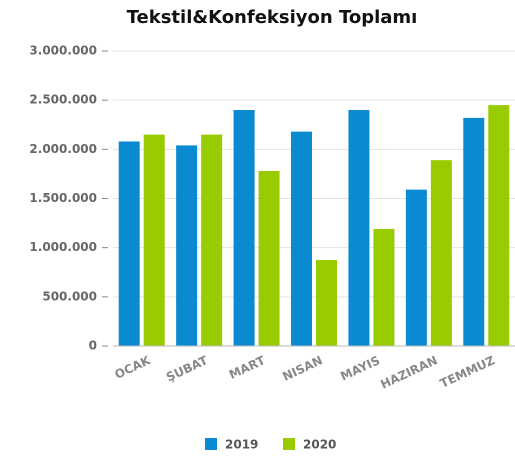 This screenshot has width=515, height=460. Describe the element at coordinates (302, 368) in the screenshot. I see `x-tick-label: NISAN` at that location.